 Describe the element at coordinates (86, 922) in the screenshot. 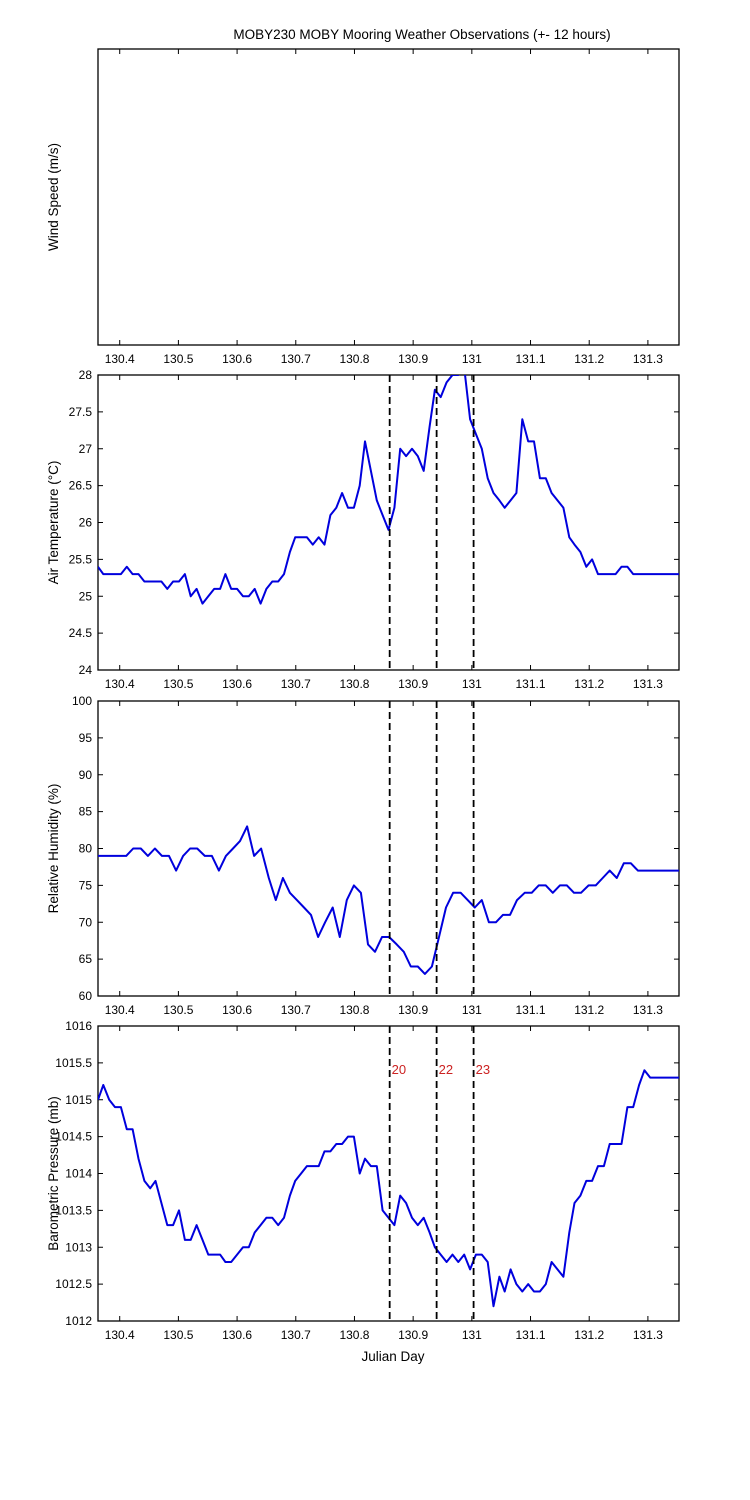

I see `y-tick-label: 70` at that location.